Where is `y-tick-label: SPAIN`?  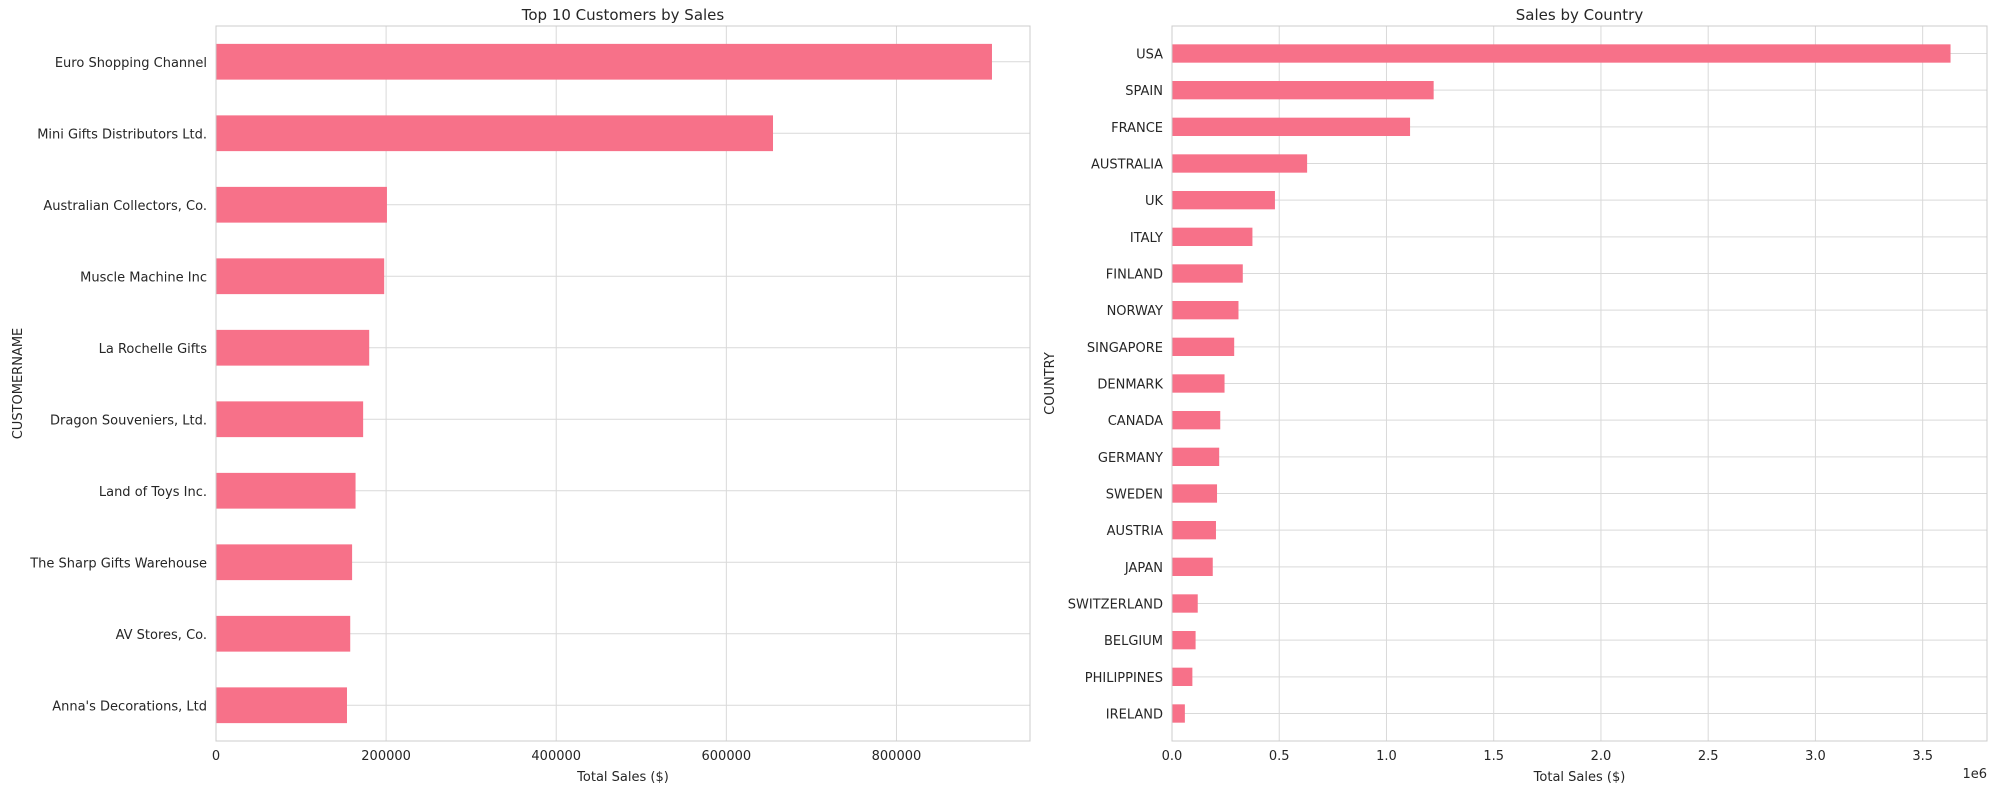 y-tick-label: SPAIN is located at coordinates (1144, 91).